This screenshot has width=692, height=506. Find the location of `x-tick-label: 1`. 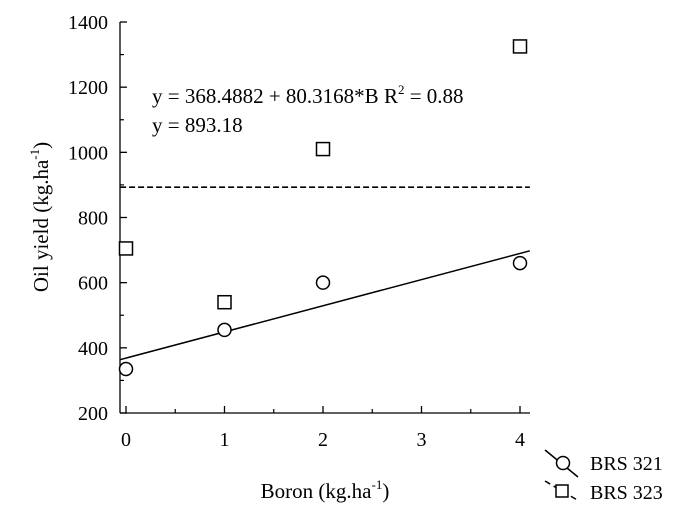

x-tick-label: 1 is located at coordinates (225, 440).